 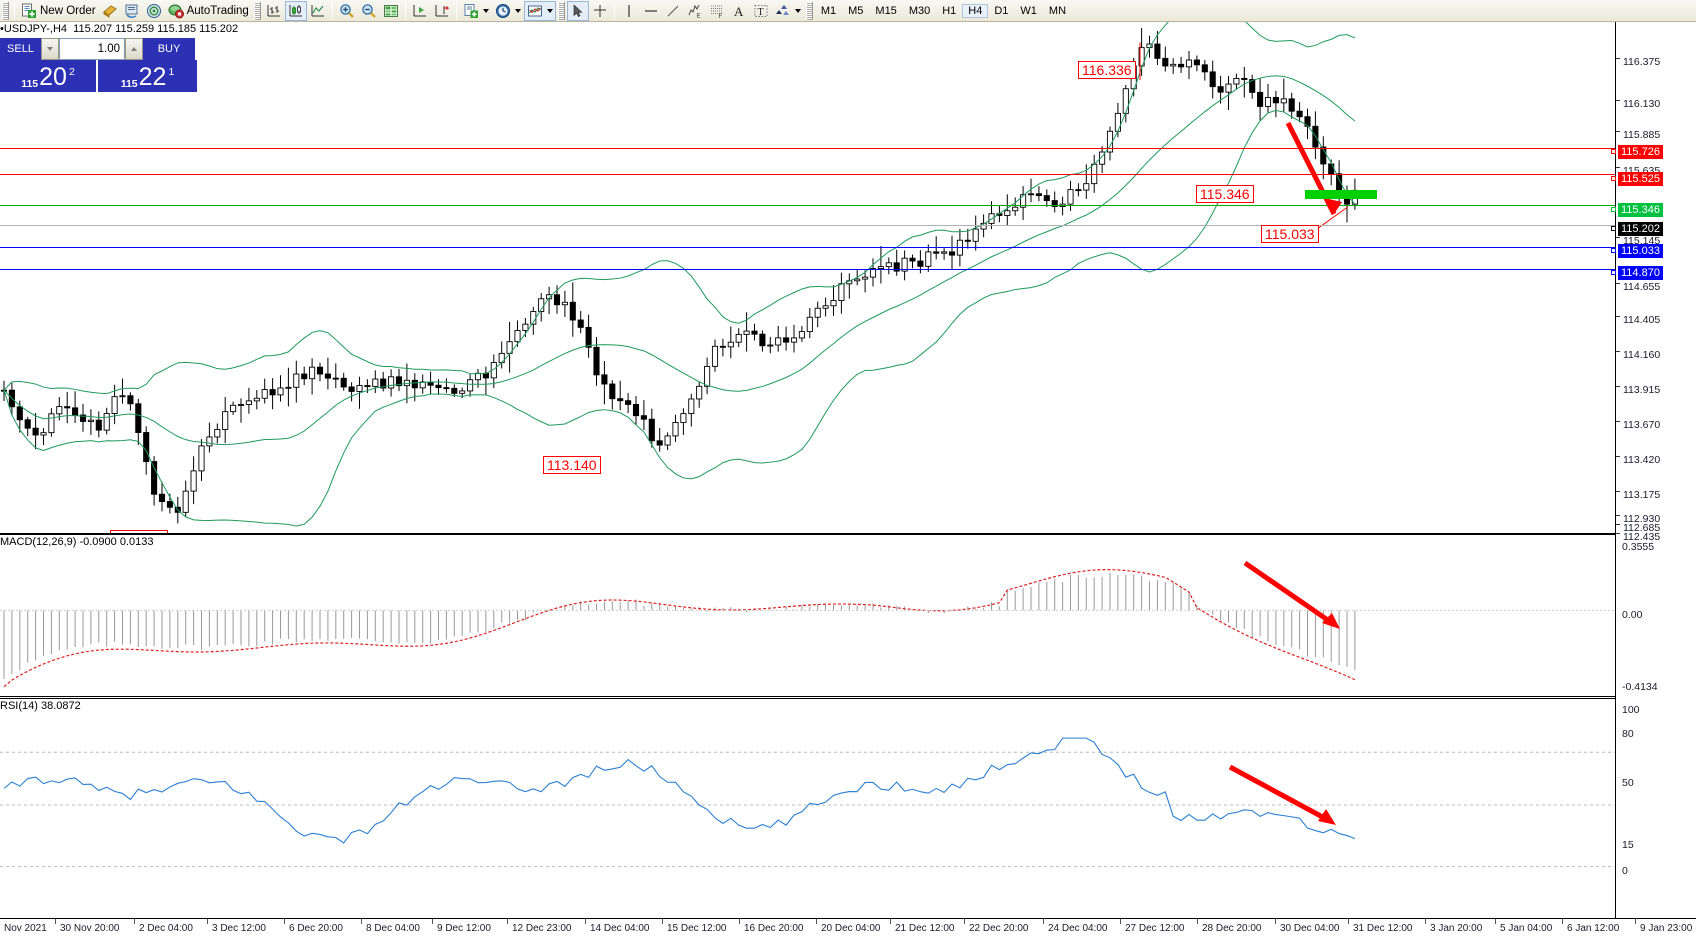 What do you see at coordinates (295, 10) in the screenshot?
I see `candlestick-chart-button` at bounding box center [295, 10].